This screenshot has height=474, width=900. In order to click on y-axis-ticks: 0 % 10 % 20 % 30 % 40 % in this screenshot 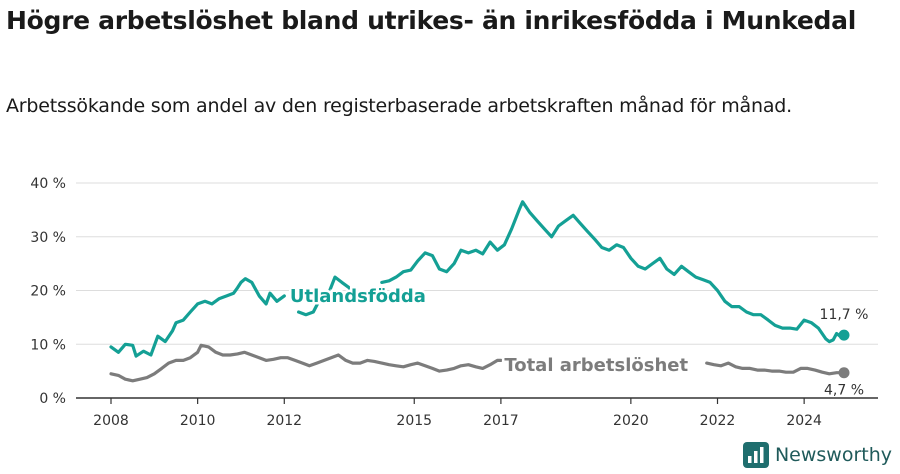, I will do `click(48, 291)`.